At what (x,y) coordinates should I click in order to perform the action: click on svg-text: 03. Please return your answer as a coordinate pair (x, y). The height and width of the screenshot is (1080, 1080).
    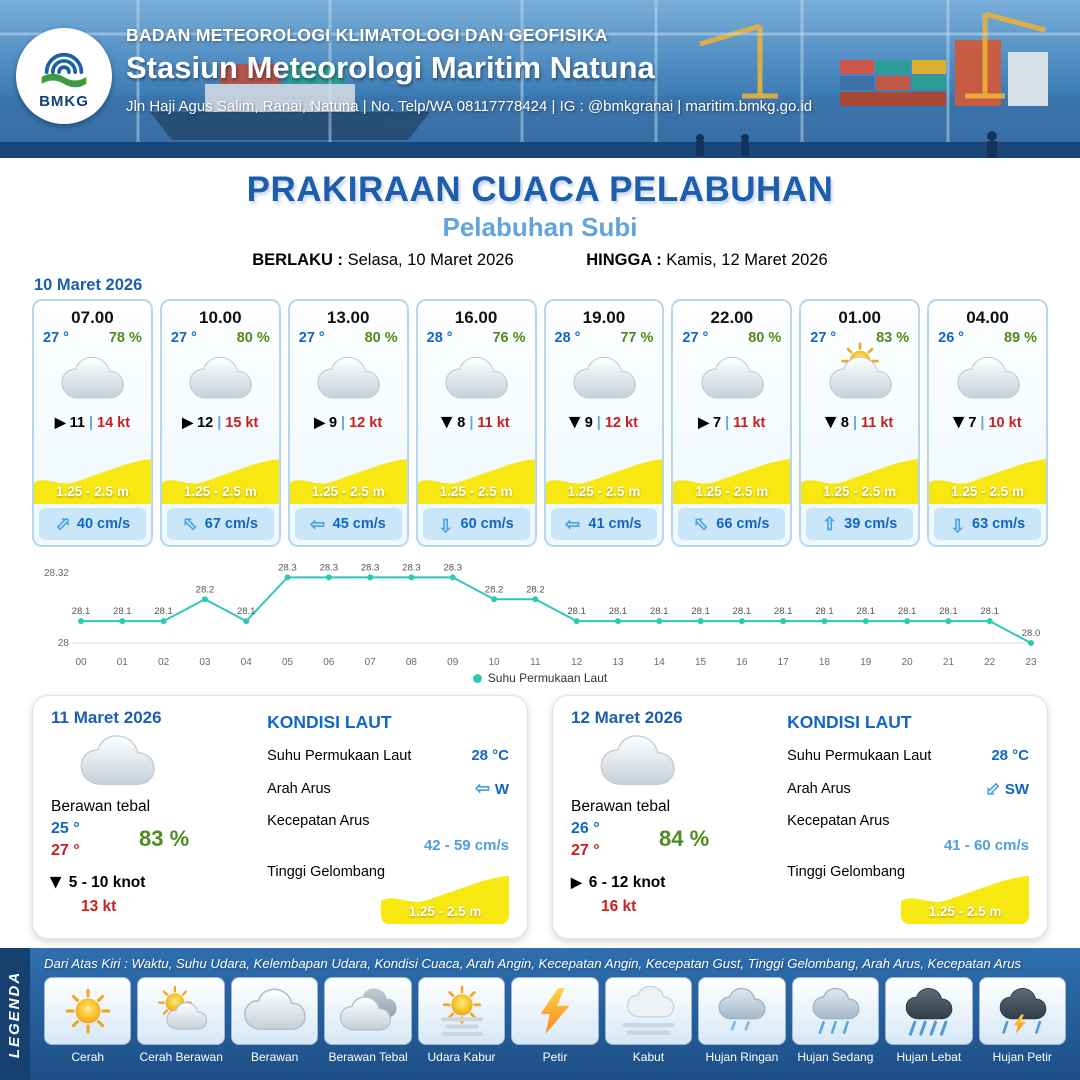
    Looking at the image, I should click on (205, 662).